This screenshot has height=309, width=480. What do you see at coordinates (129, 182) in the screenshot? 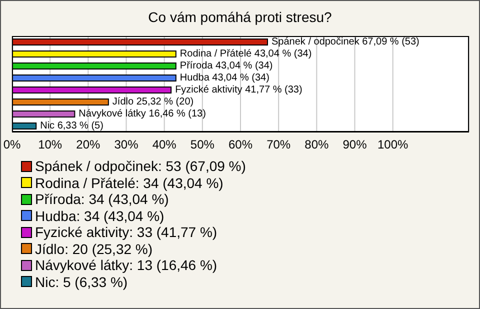
I see `legend-label: Rodina / Přátelé: 34 (43,04 %)` at bounding box center [129, 182].